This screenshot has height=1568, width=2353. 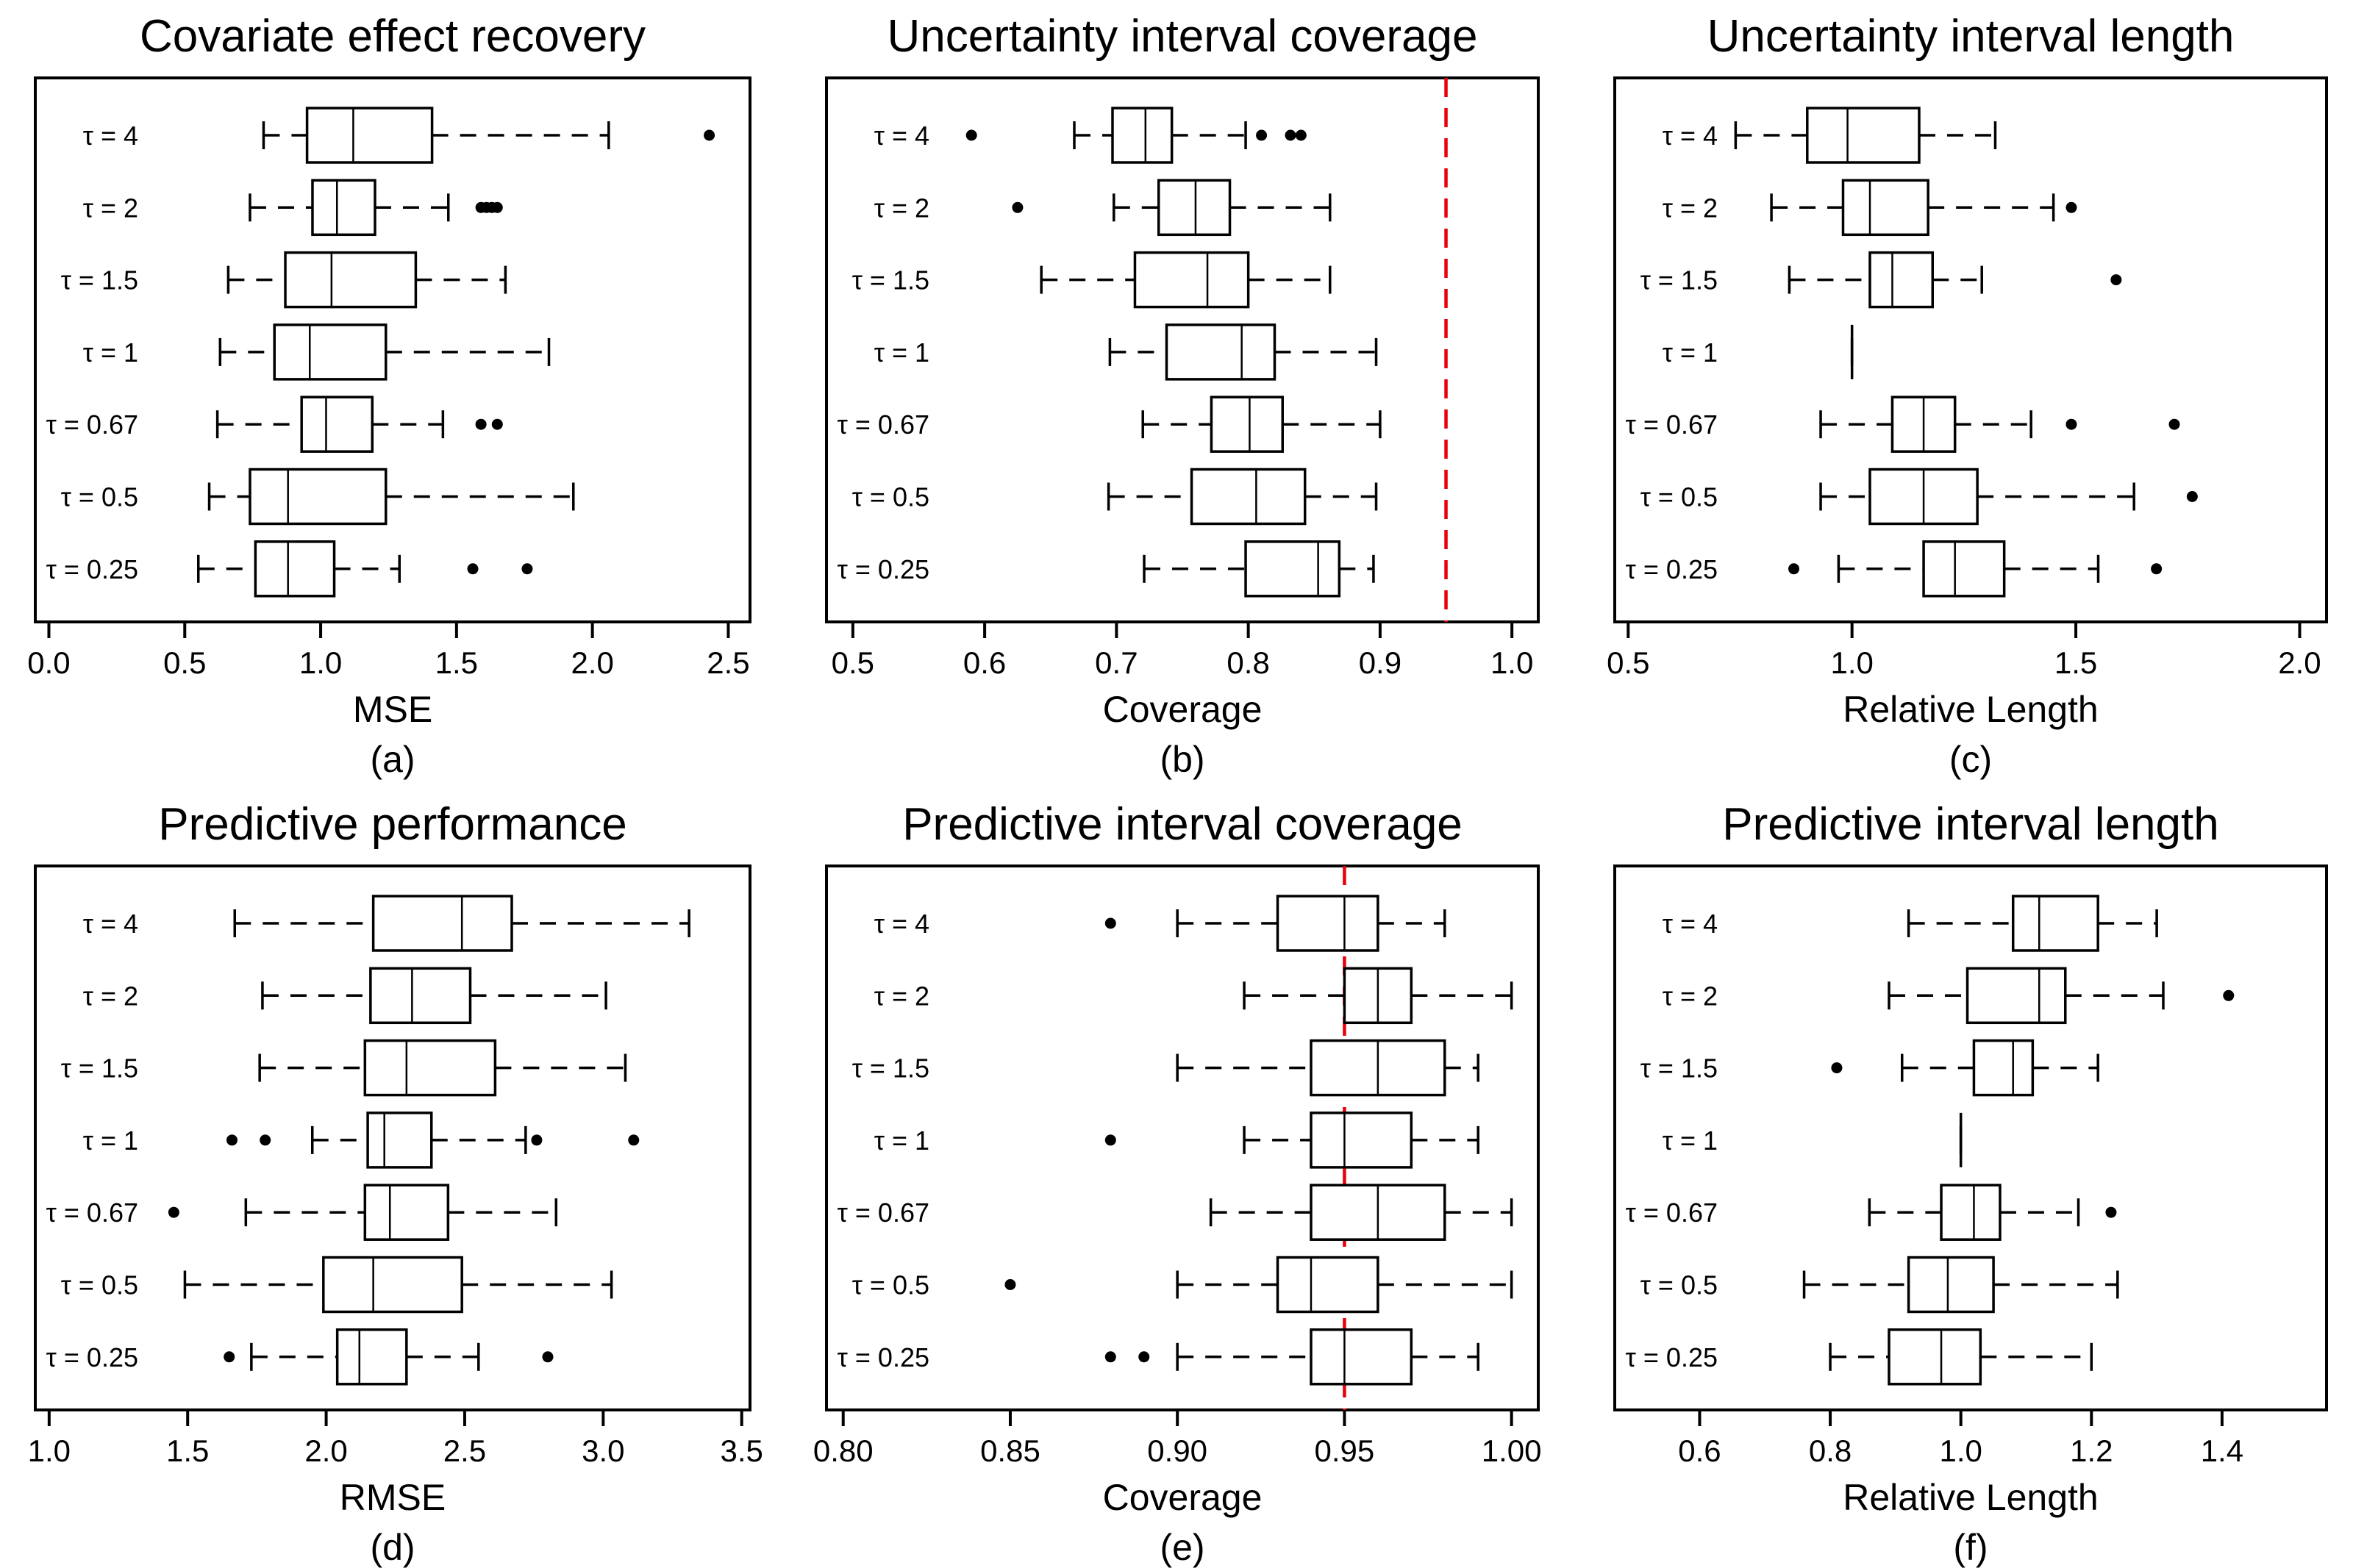 I want to click on x-axis-label: MSE, so click(x=392, y=709).